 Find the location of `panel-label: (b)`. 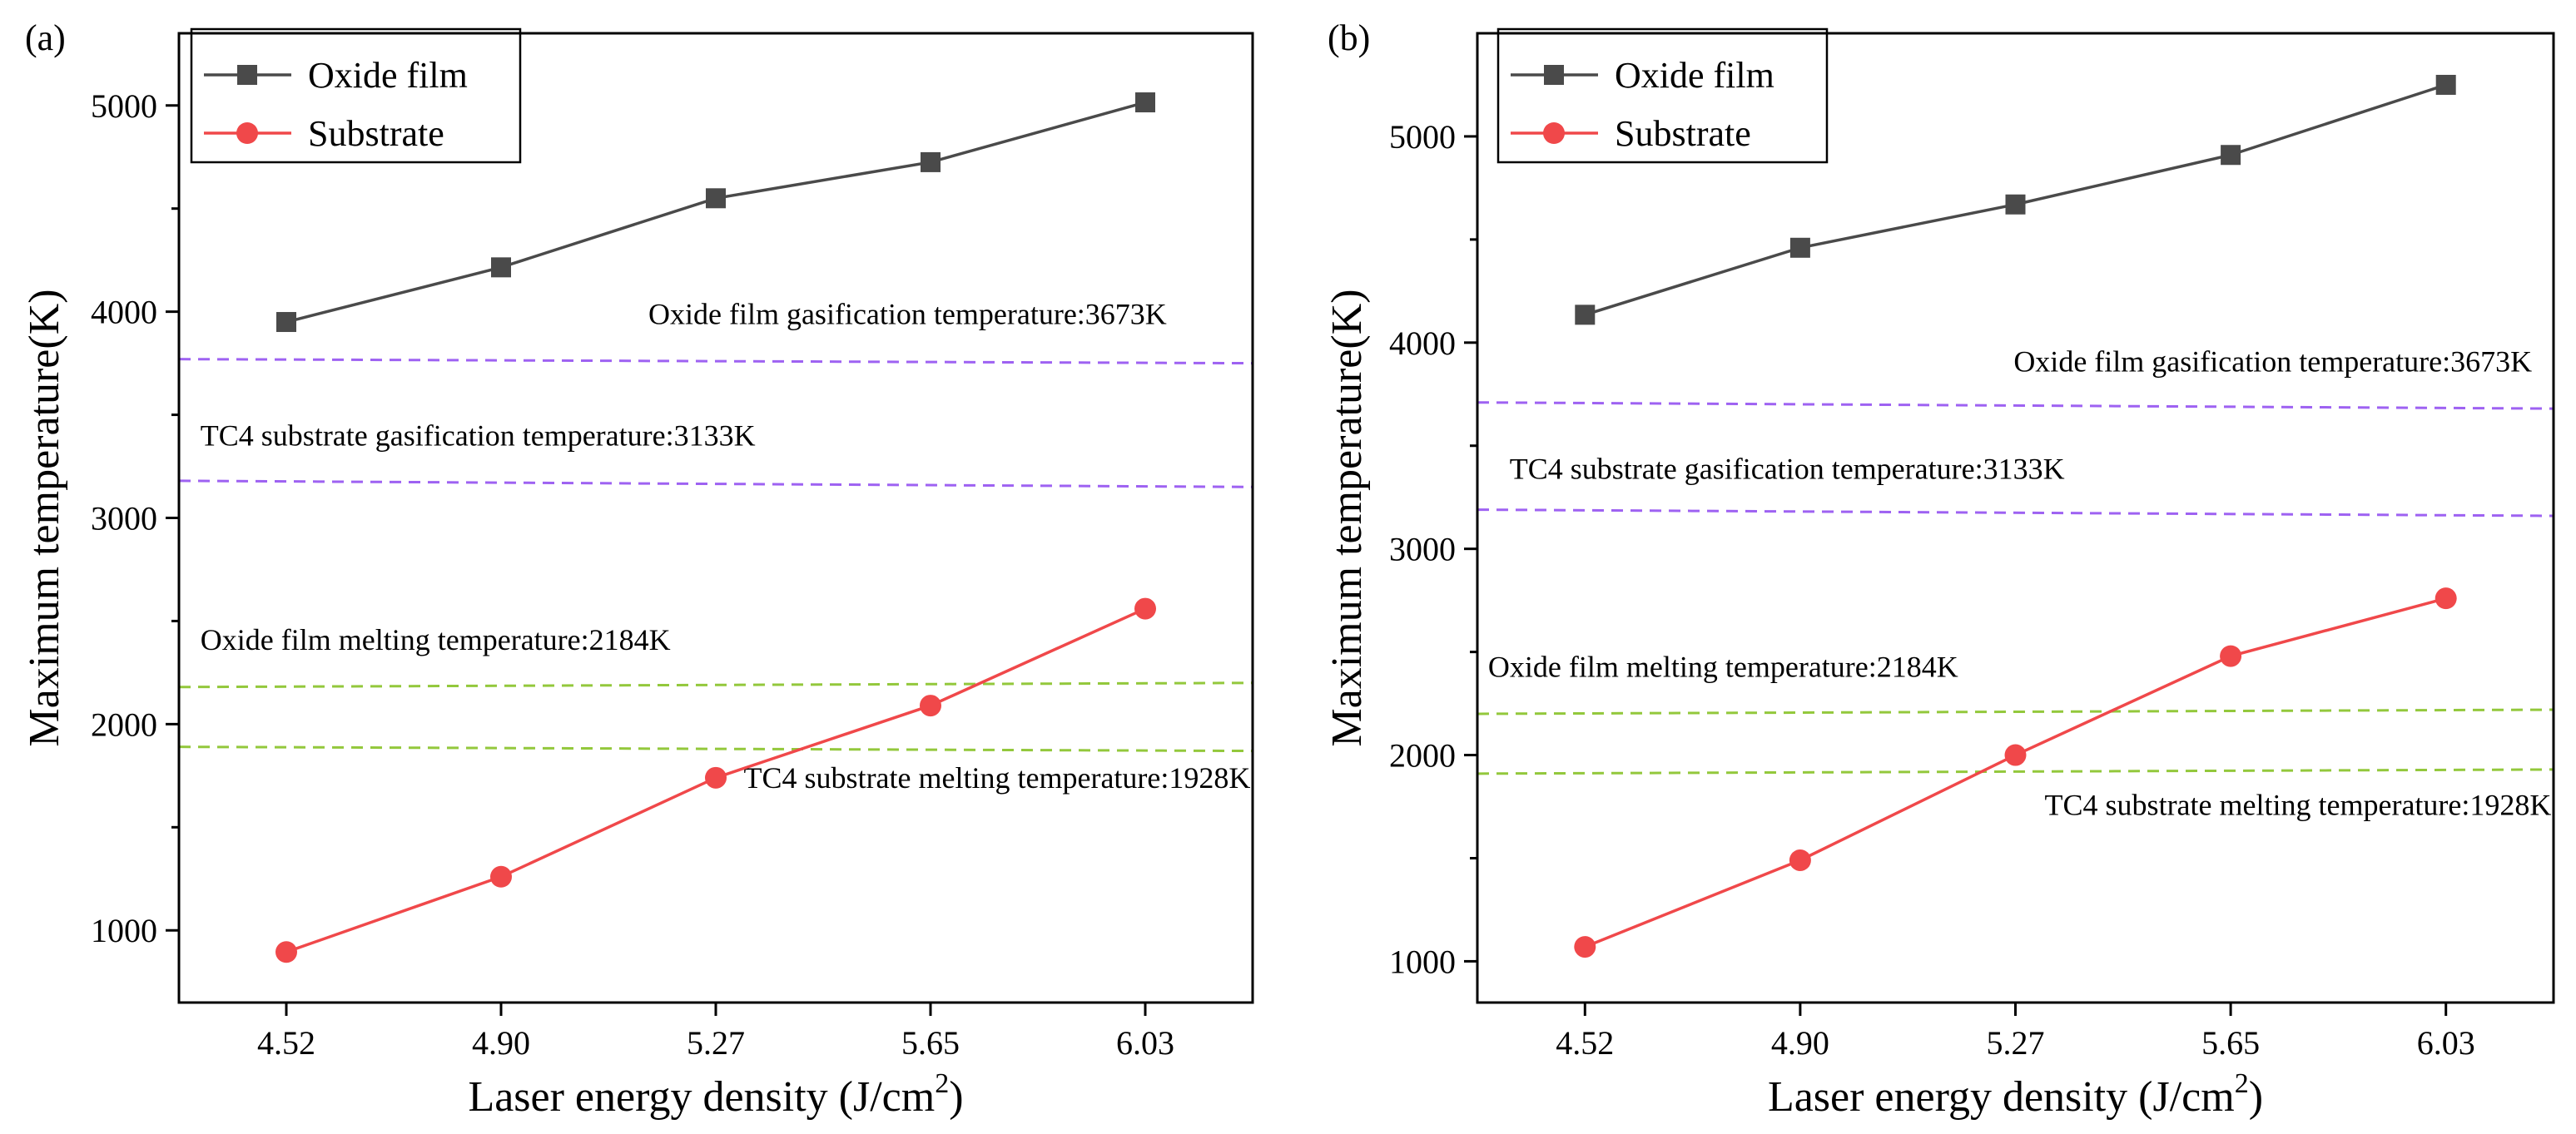

panel-label: (b) is located at coordinates (1349, 37).